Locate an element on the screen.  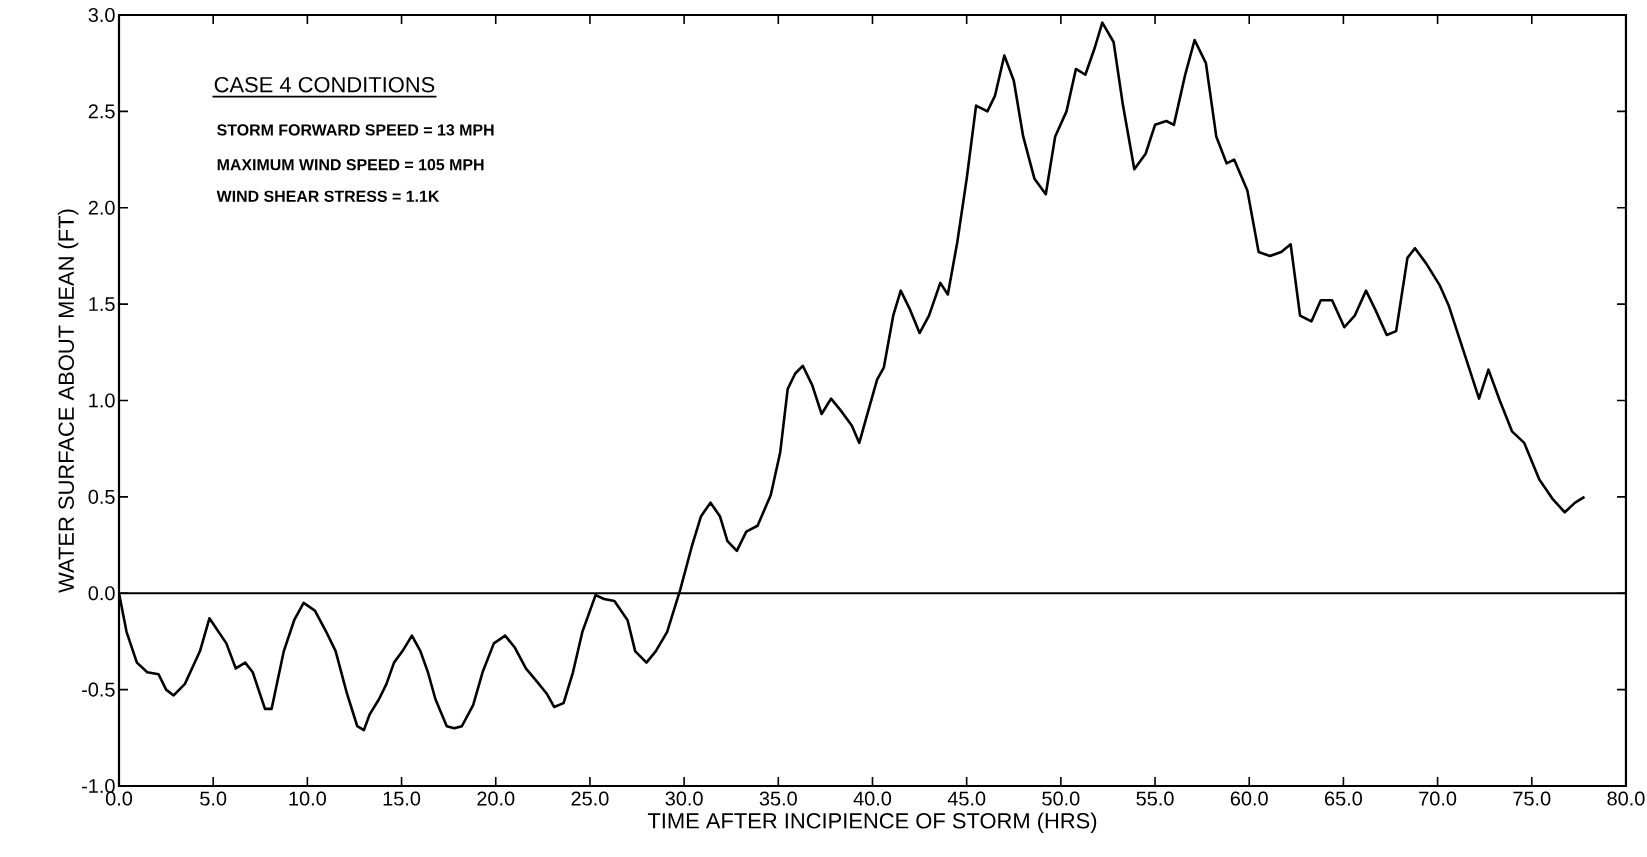
x-tick-label: 80.0 is located at coordinates (1626, 798).